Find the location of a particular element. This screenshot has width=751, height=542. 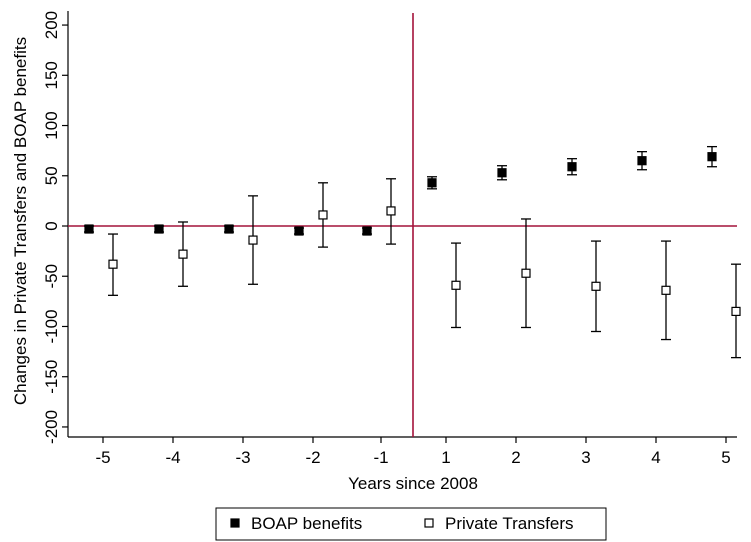

x-tick-label: -3 is located at coordinates (242, 457).